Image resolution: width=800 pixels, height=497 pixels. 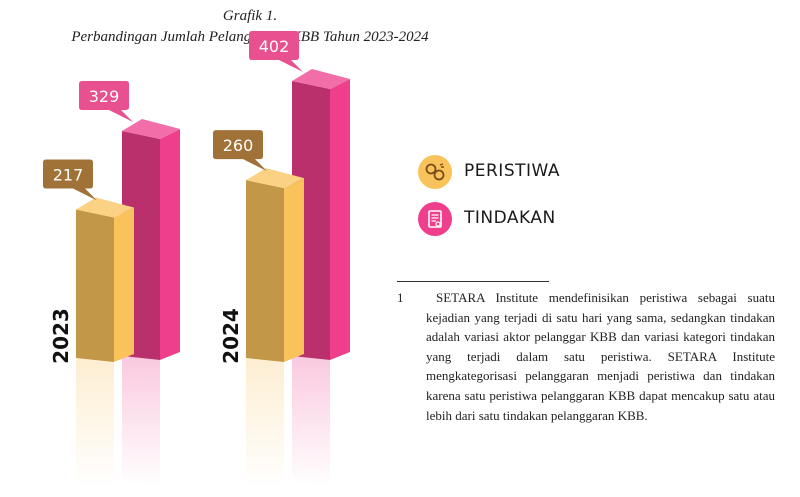 What do you see at coordinates (400, 297) in the screenshot?
I see `footnote-number: 1` at bounding box center [400, 297].